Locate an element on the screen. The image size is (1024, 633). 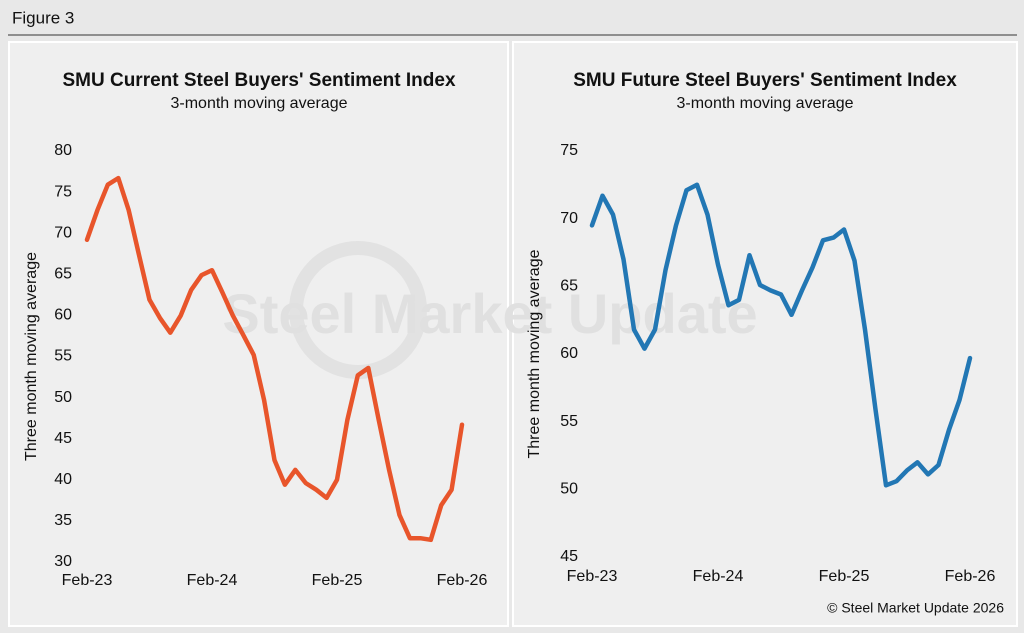
y-tick-label: 80 is located at coordinates (63, 150).